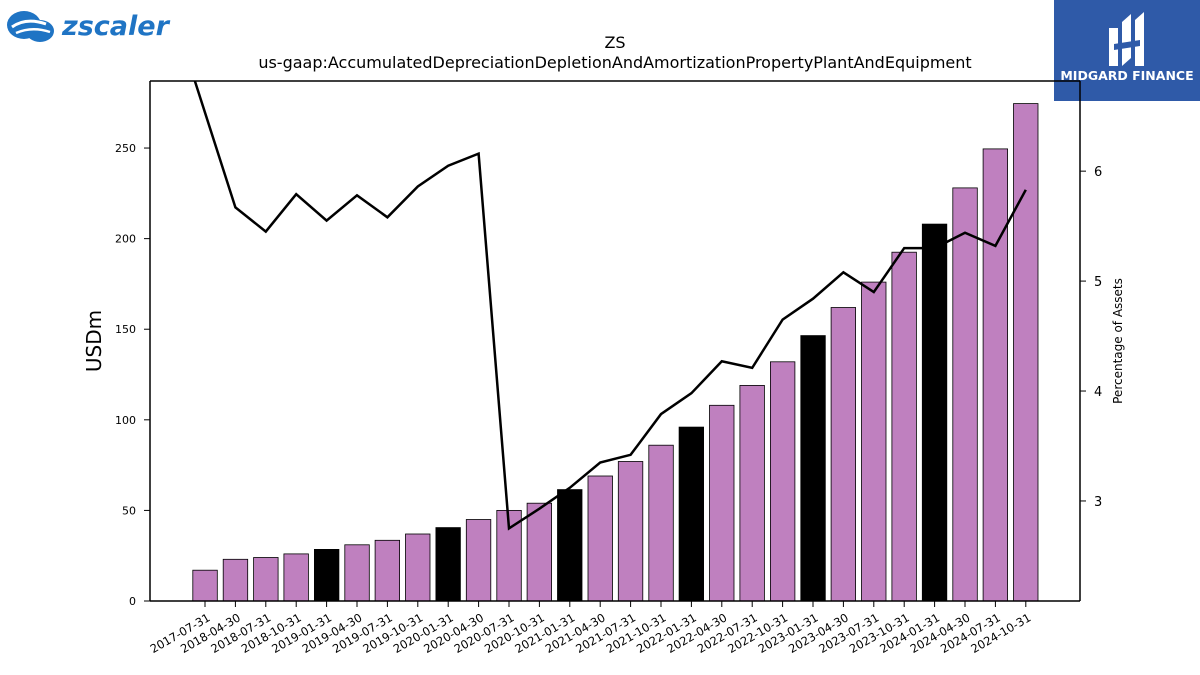 Image resolution: width=1200 pixels, height=675 pixels. What do you see at coordinates (614, 42) in the screenshot?
I see `chart-title: ZS` at bounding box center [614, 42].